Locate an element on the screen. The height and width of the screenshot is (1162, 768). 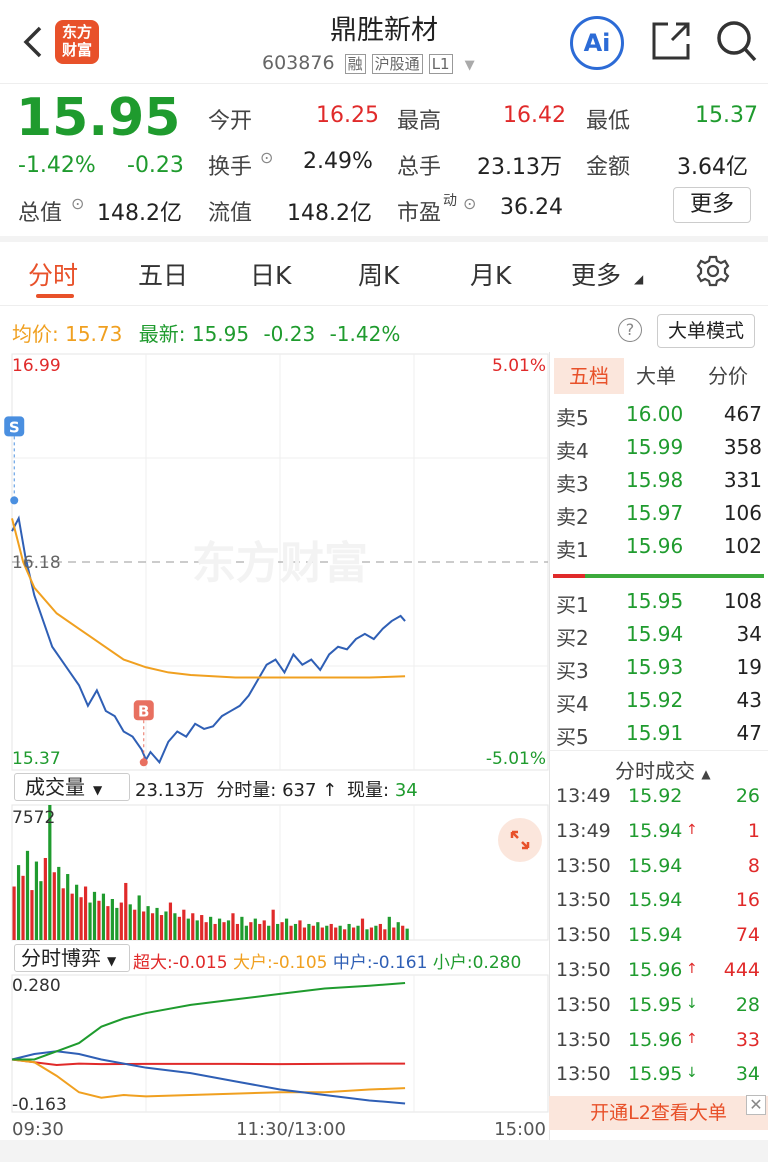
bid-row: 买1 15.95 108 is located at coordinates (659, 605).